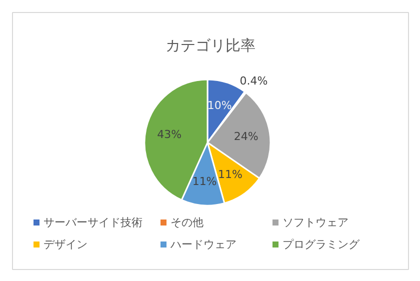 The image size is (420, 281). I want to click on legend-label: プログラミング, so click(321, 244).